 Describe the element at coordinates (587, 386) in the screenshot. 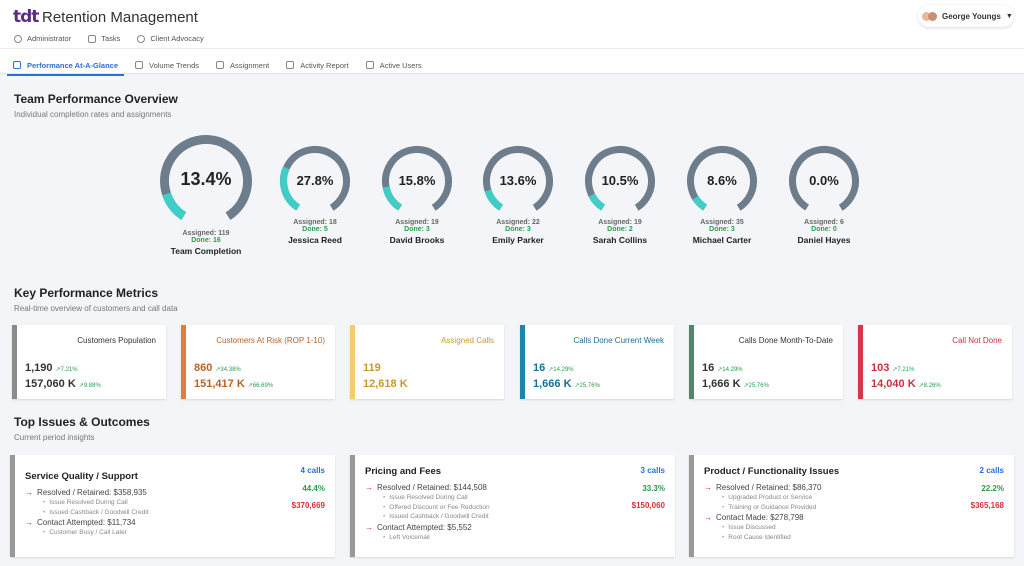

I see `kpi-delta-secondary: ↗25.76%` at that location.